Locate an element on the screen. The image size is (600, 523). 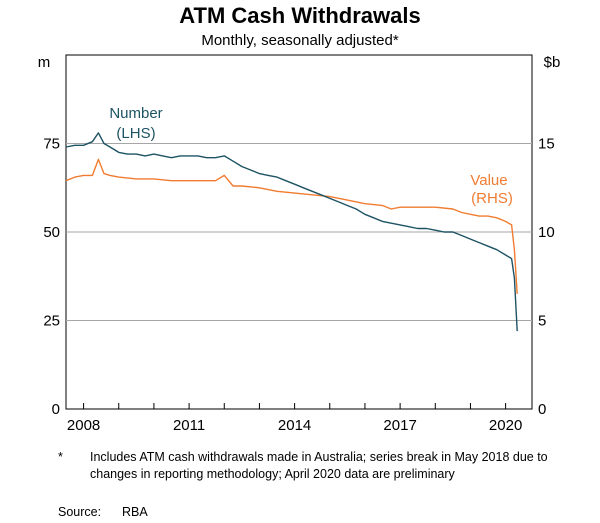
left-tick-label: 25 is located at coordinates (51, 321).